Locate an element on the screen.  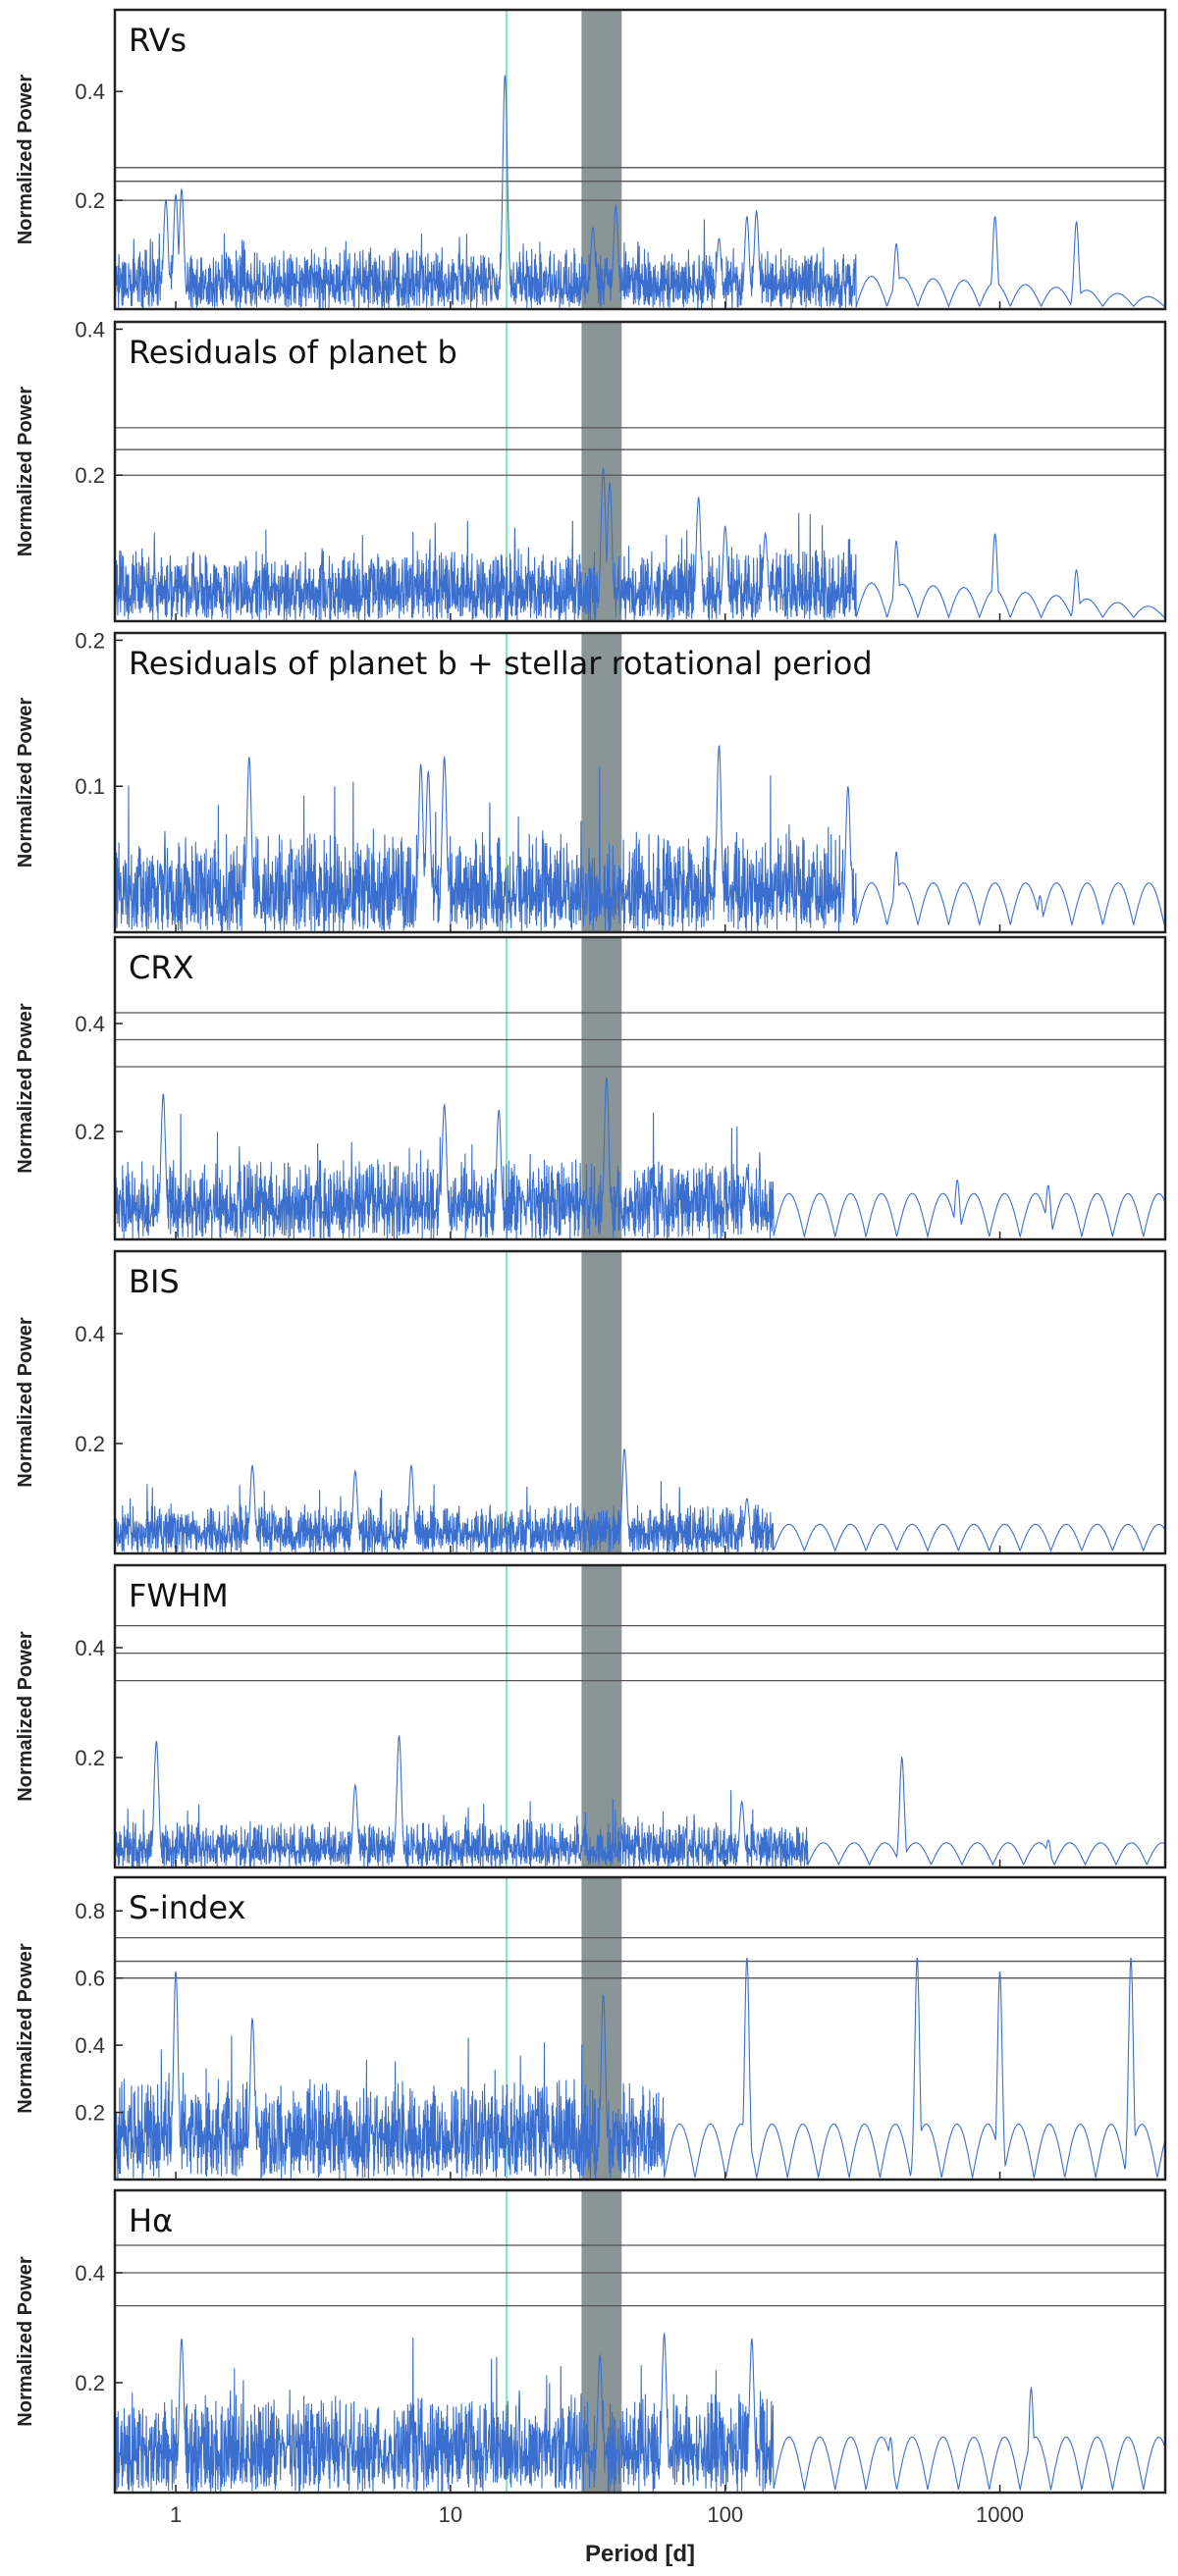
periodogram-panel: 0.2 0.4 Normalized Power RVs is located at coordinates (591, 159).